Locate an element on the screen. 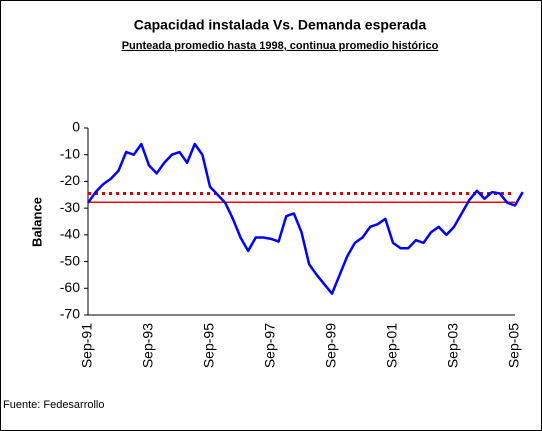 The image size is (542, 431). y-tick-label: -10 is located at coordinates (70, 153).